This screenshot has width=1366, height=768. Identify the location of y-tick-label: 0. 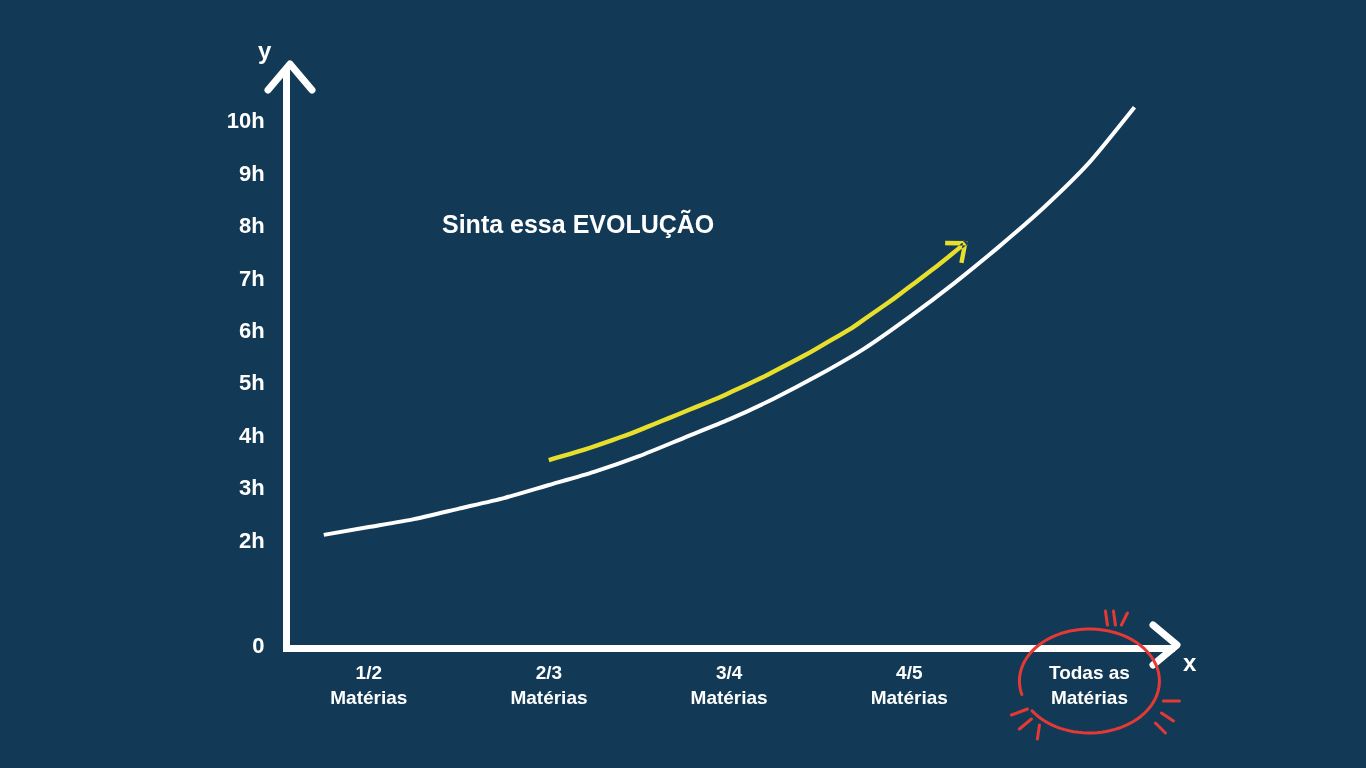
(258, 645).